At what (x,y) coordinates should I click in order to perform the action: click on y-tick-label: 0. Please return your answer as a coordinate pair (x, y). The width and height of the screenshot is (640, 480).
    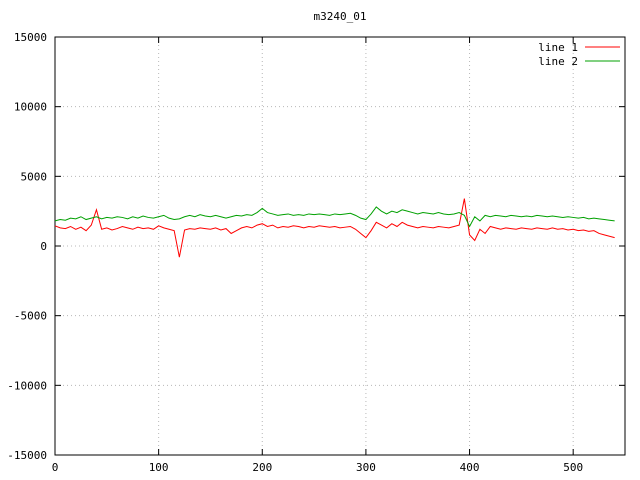
    Looking at the image, I should click on (43, 246).